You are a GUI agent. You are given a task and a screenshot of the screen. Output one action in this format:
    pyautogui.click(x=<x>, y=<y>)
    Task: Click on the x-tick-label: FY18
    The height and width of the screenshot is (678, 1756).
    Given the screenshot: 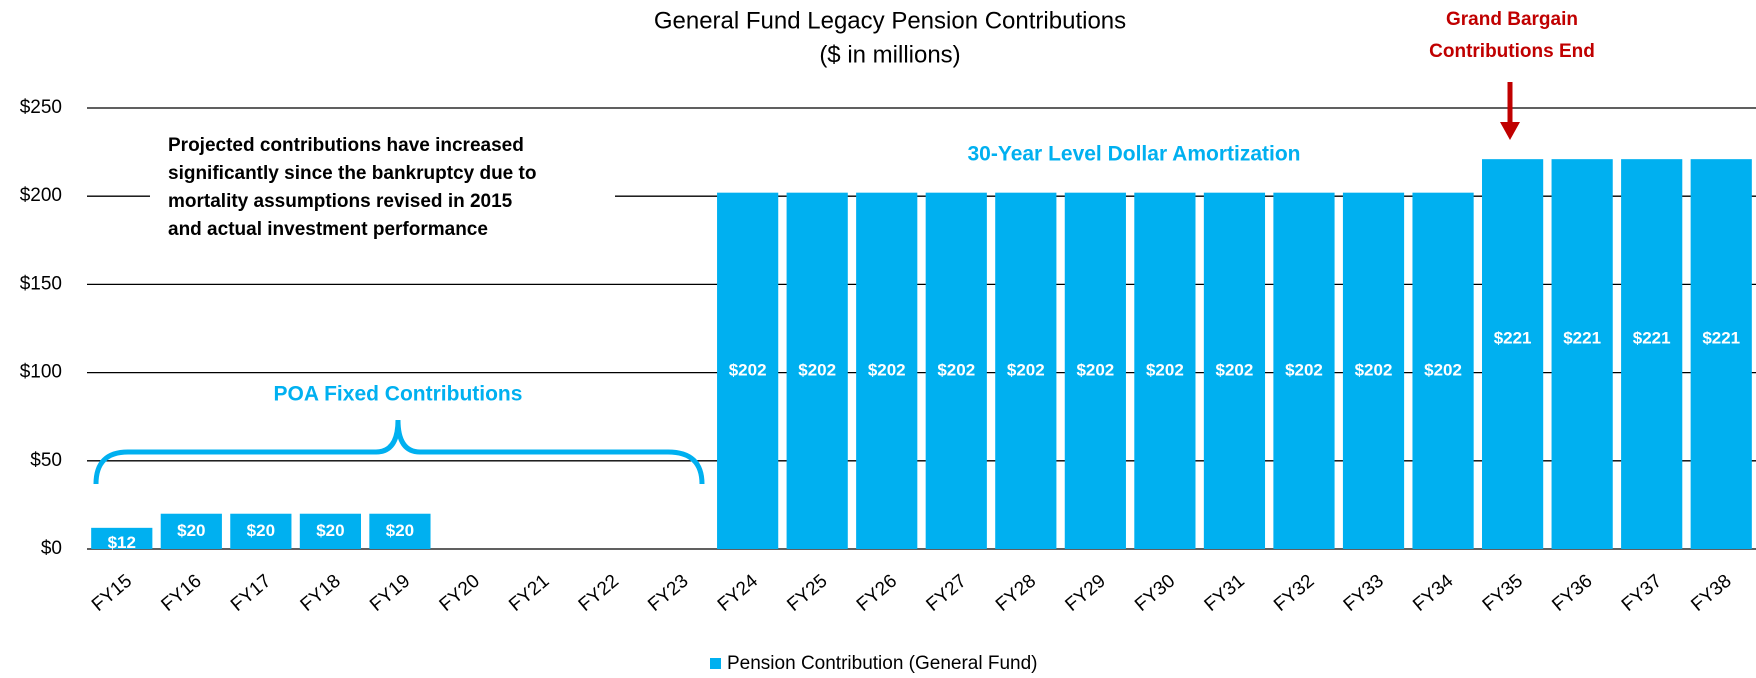 What is the action you would take?
    pyautogui.click(x=321, y=593)
    